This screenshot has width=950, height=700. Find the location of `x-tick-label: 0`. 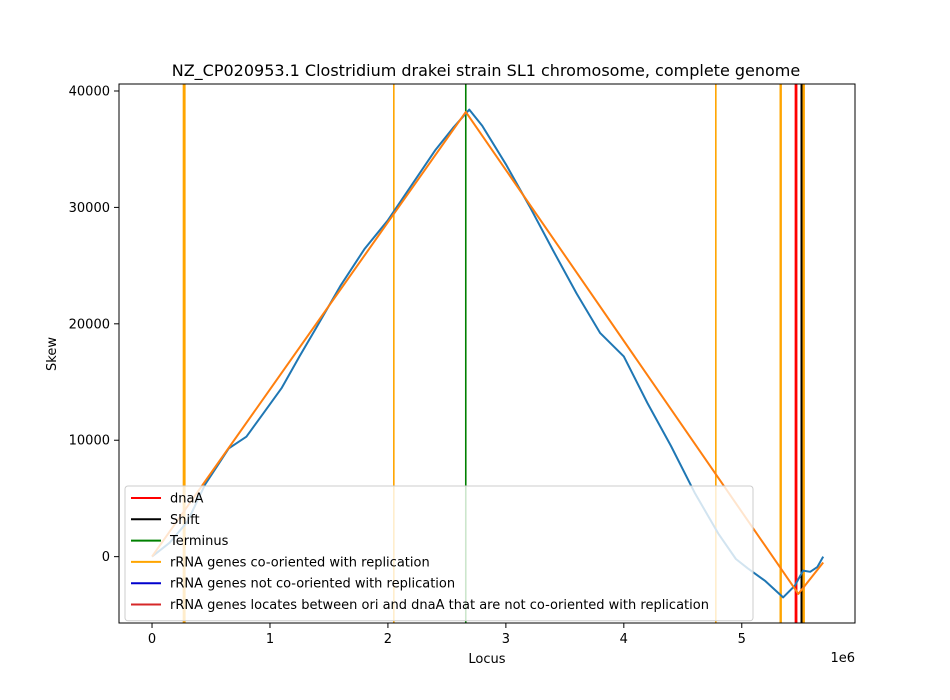

x-tick-label: 0 is located at coordinates (152, 639).